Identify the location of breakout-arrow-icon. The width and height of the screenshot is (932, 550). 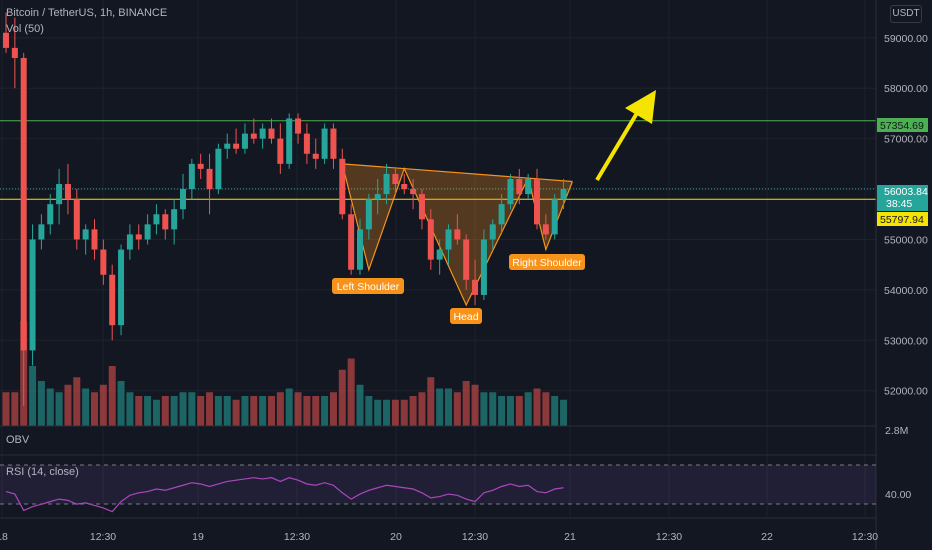
(625, 136).